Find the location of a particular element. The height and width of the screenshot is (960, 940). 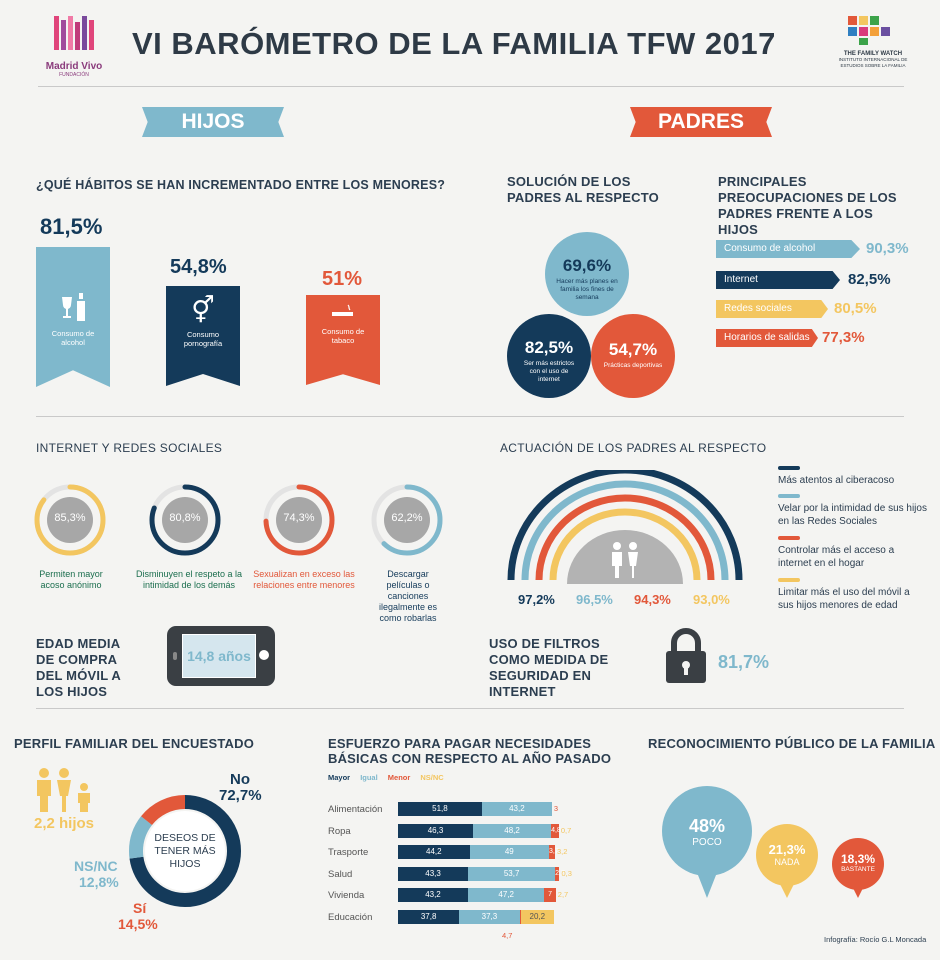

madrid-vivo-logo-icon is located at coordinates (74, 33).